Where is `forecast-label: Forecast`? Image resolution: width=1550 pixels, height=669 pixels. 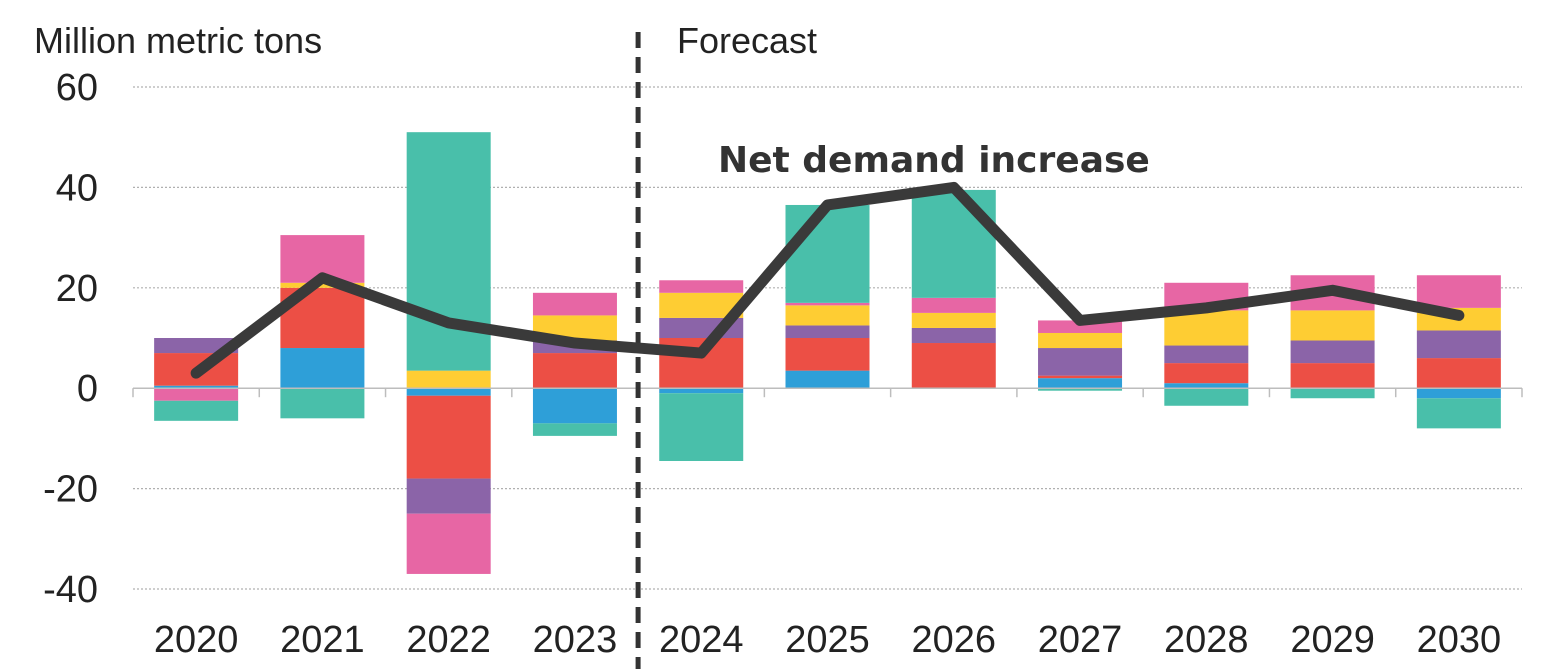
forecast-label: Forecast is located at coordinates (747, 40).